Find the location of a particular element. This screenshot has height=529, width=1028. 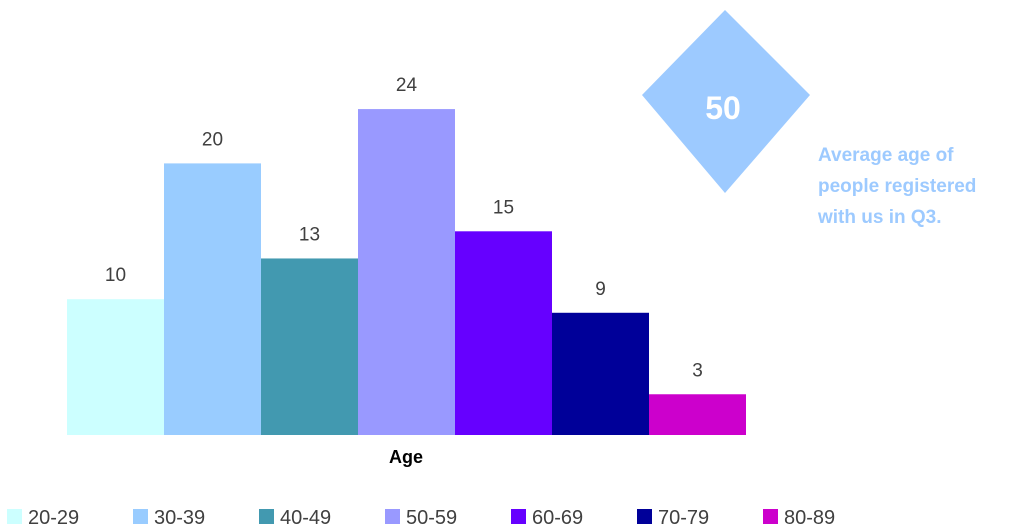

legend-item-20-29: 20-29 is located at coordinates (43, 518).